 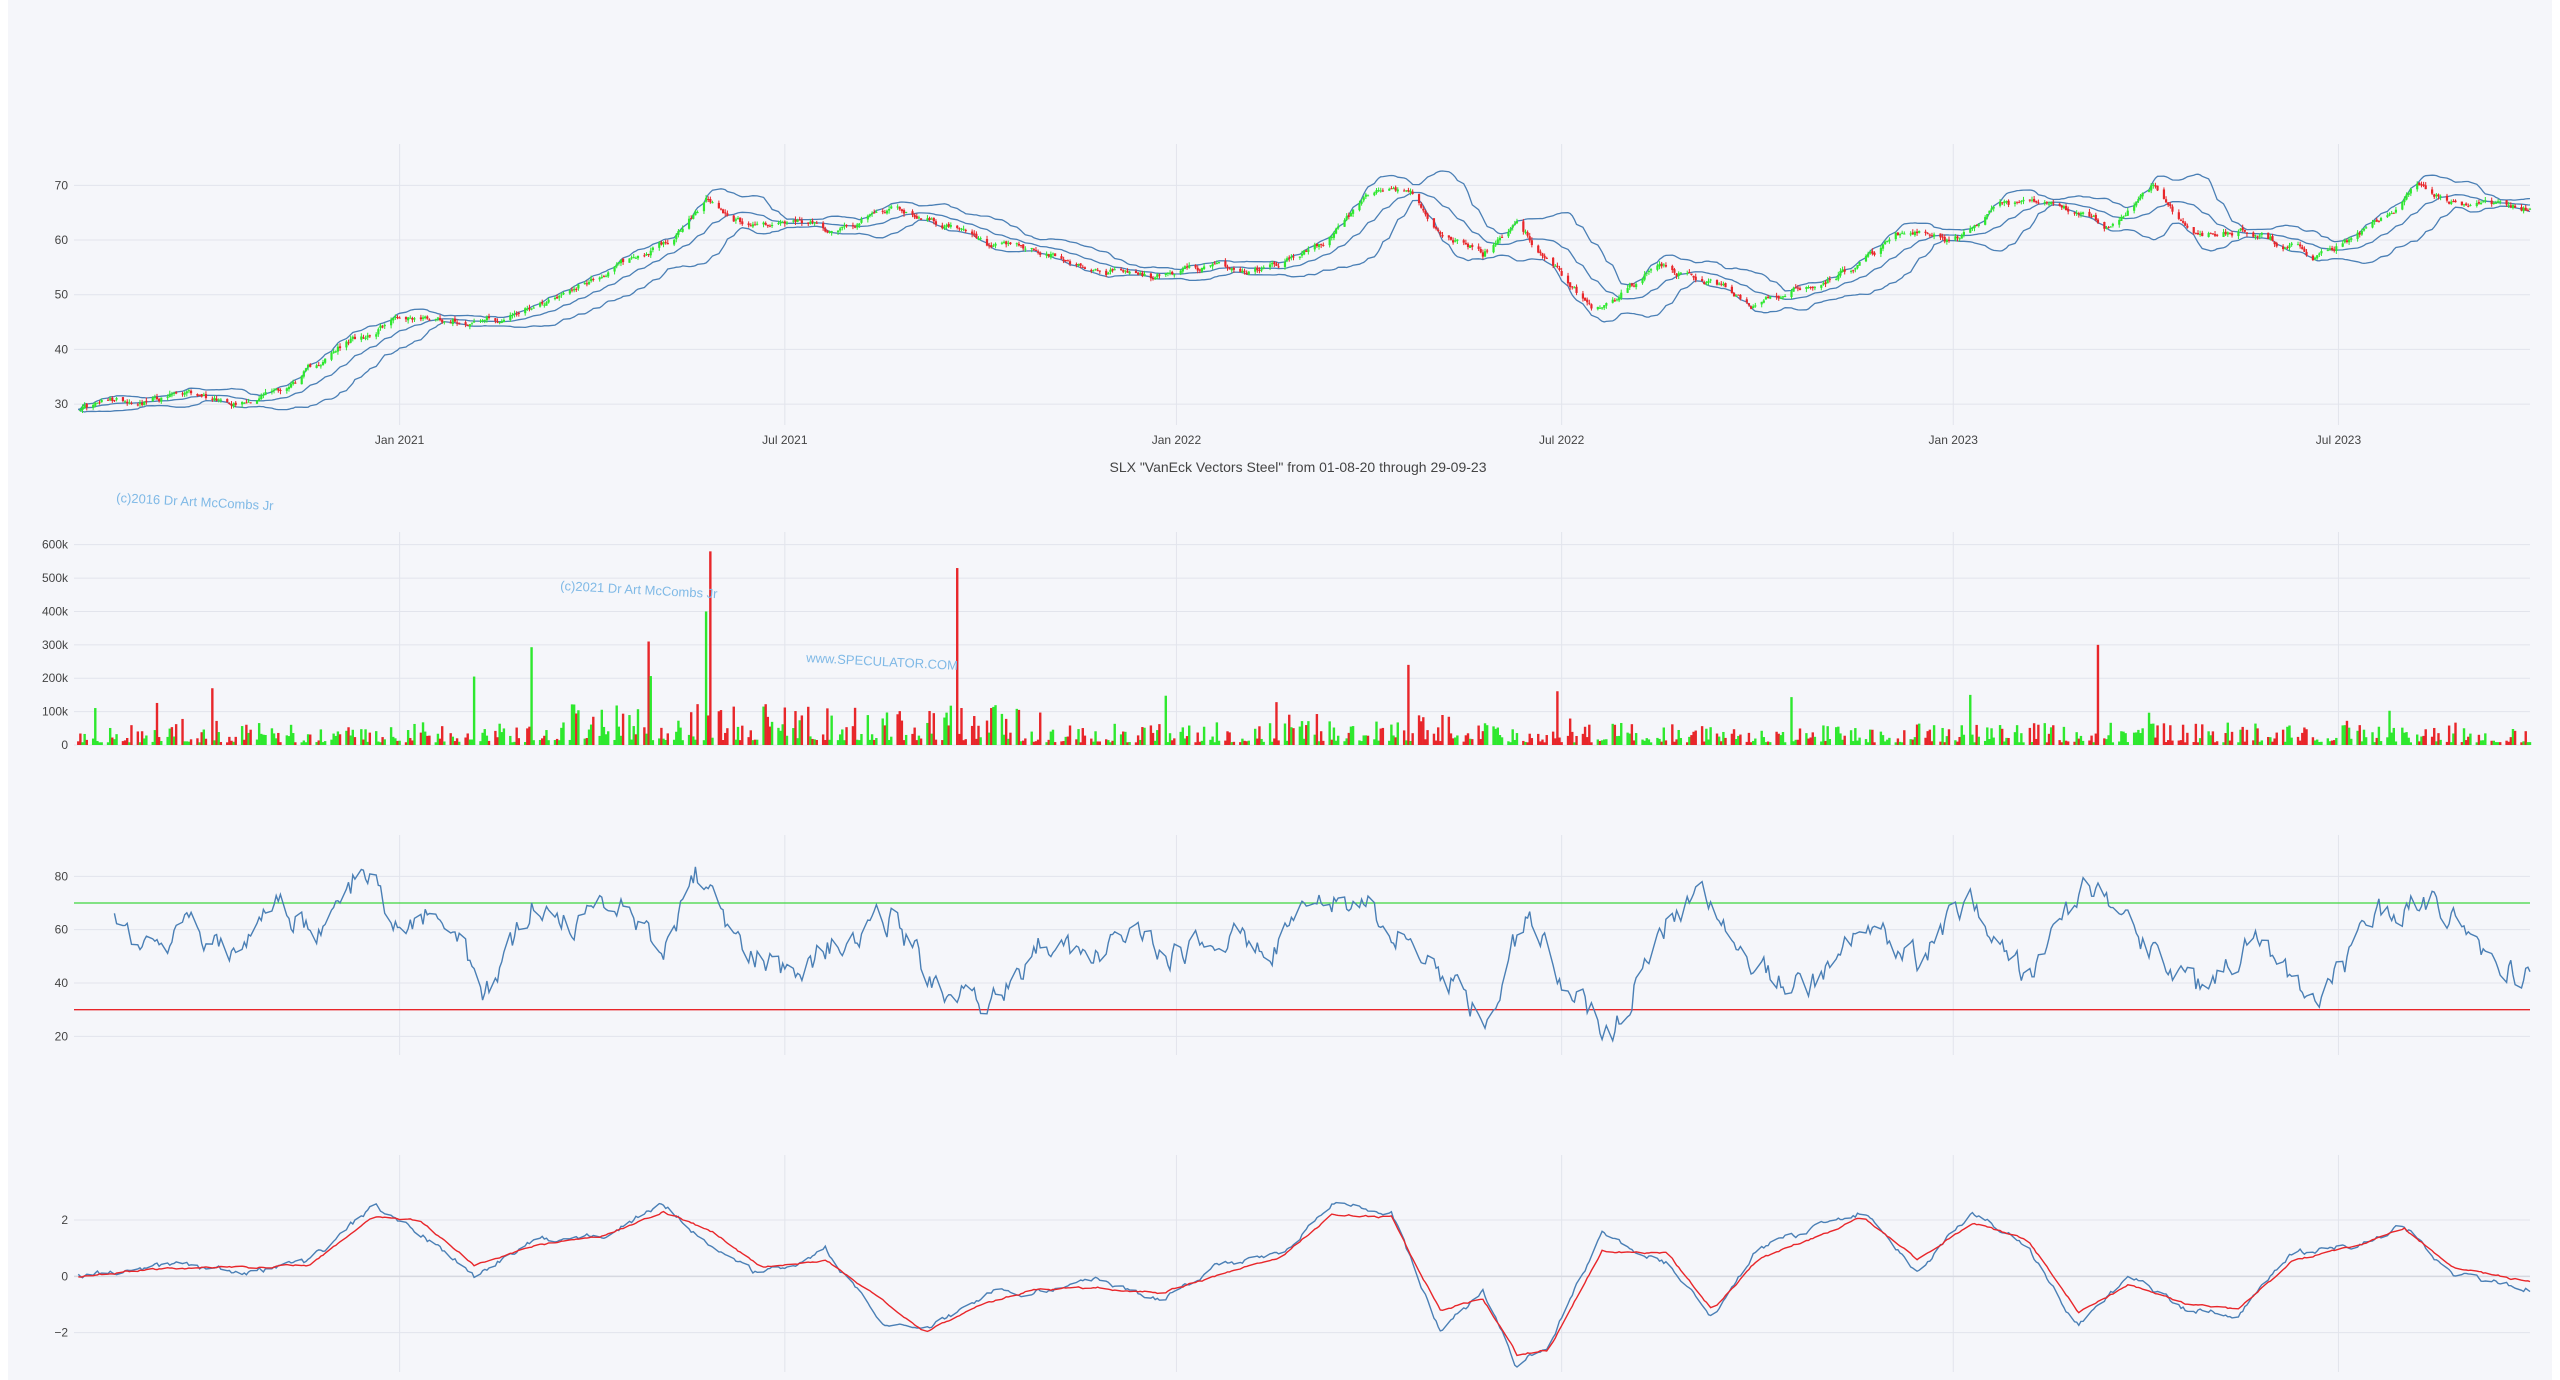 I want to click on price-y-tick: 70, so click(x=62, y=185).